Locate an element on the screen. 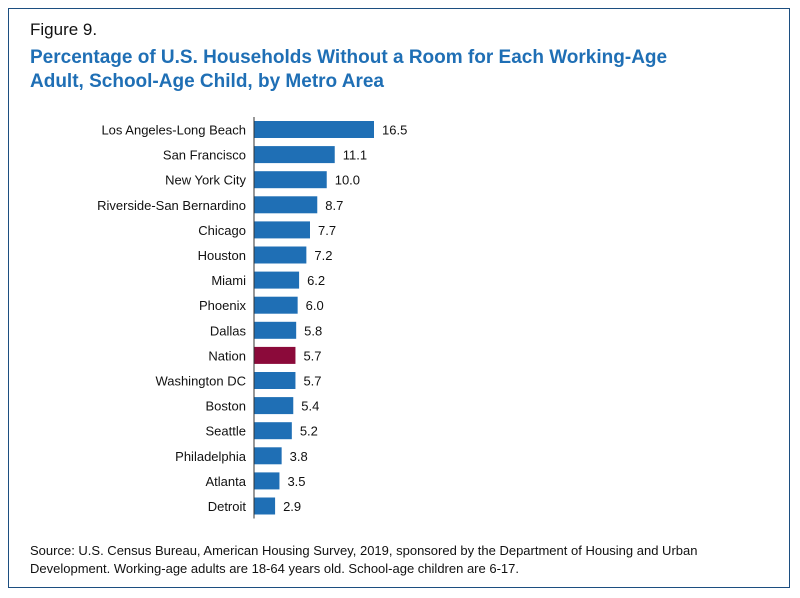 Image resolution: width=800 pixels, height=598 pixels. value-label: 7.7 is located at coordinates (327, 230).